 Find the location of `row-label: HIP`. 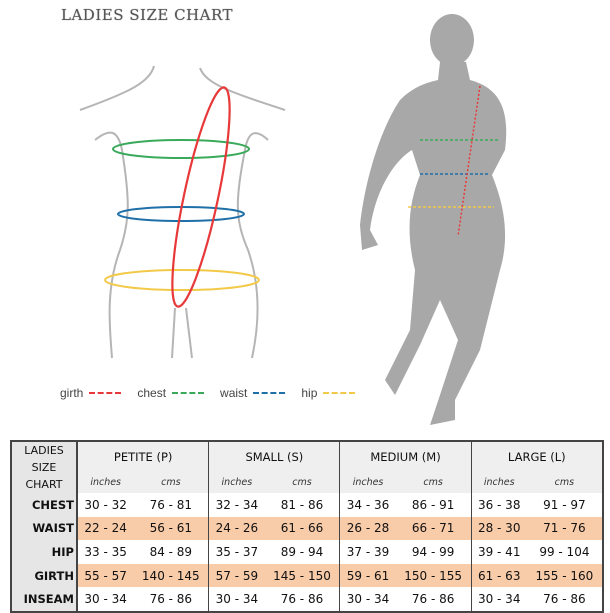

row-label: HIP is located at coordinates (44, 552).